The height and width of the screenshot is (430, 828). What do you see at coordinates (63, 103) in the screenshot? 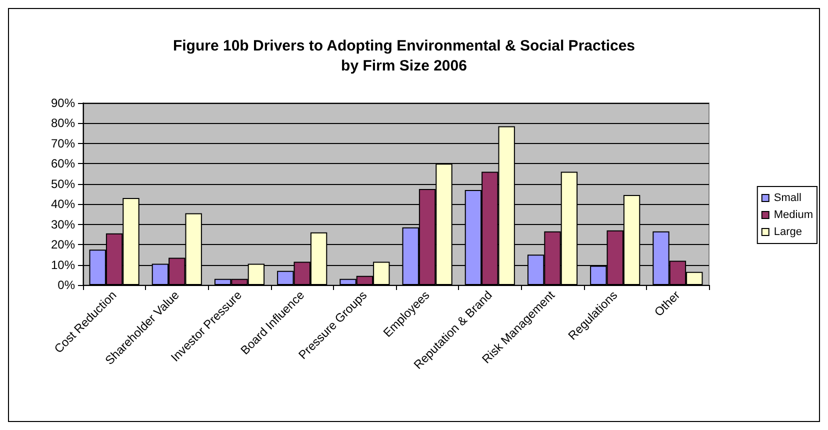
I see `y-tick-label: 90%` at bounding box center [63, 103].